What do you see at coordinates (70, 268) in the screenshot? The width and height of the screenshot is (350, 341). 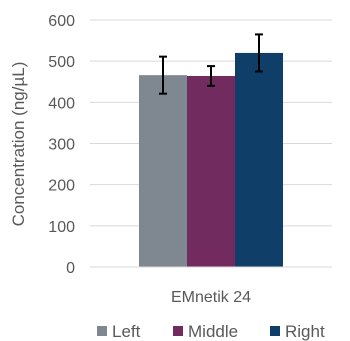 I see `y-tick-label: 0` at bounding box center [70, 268].